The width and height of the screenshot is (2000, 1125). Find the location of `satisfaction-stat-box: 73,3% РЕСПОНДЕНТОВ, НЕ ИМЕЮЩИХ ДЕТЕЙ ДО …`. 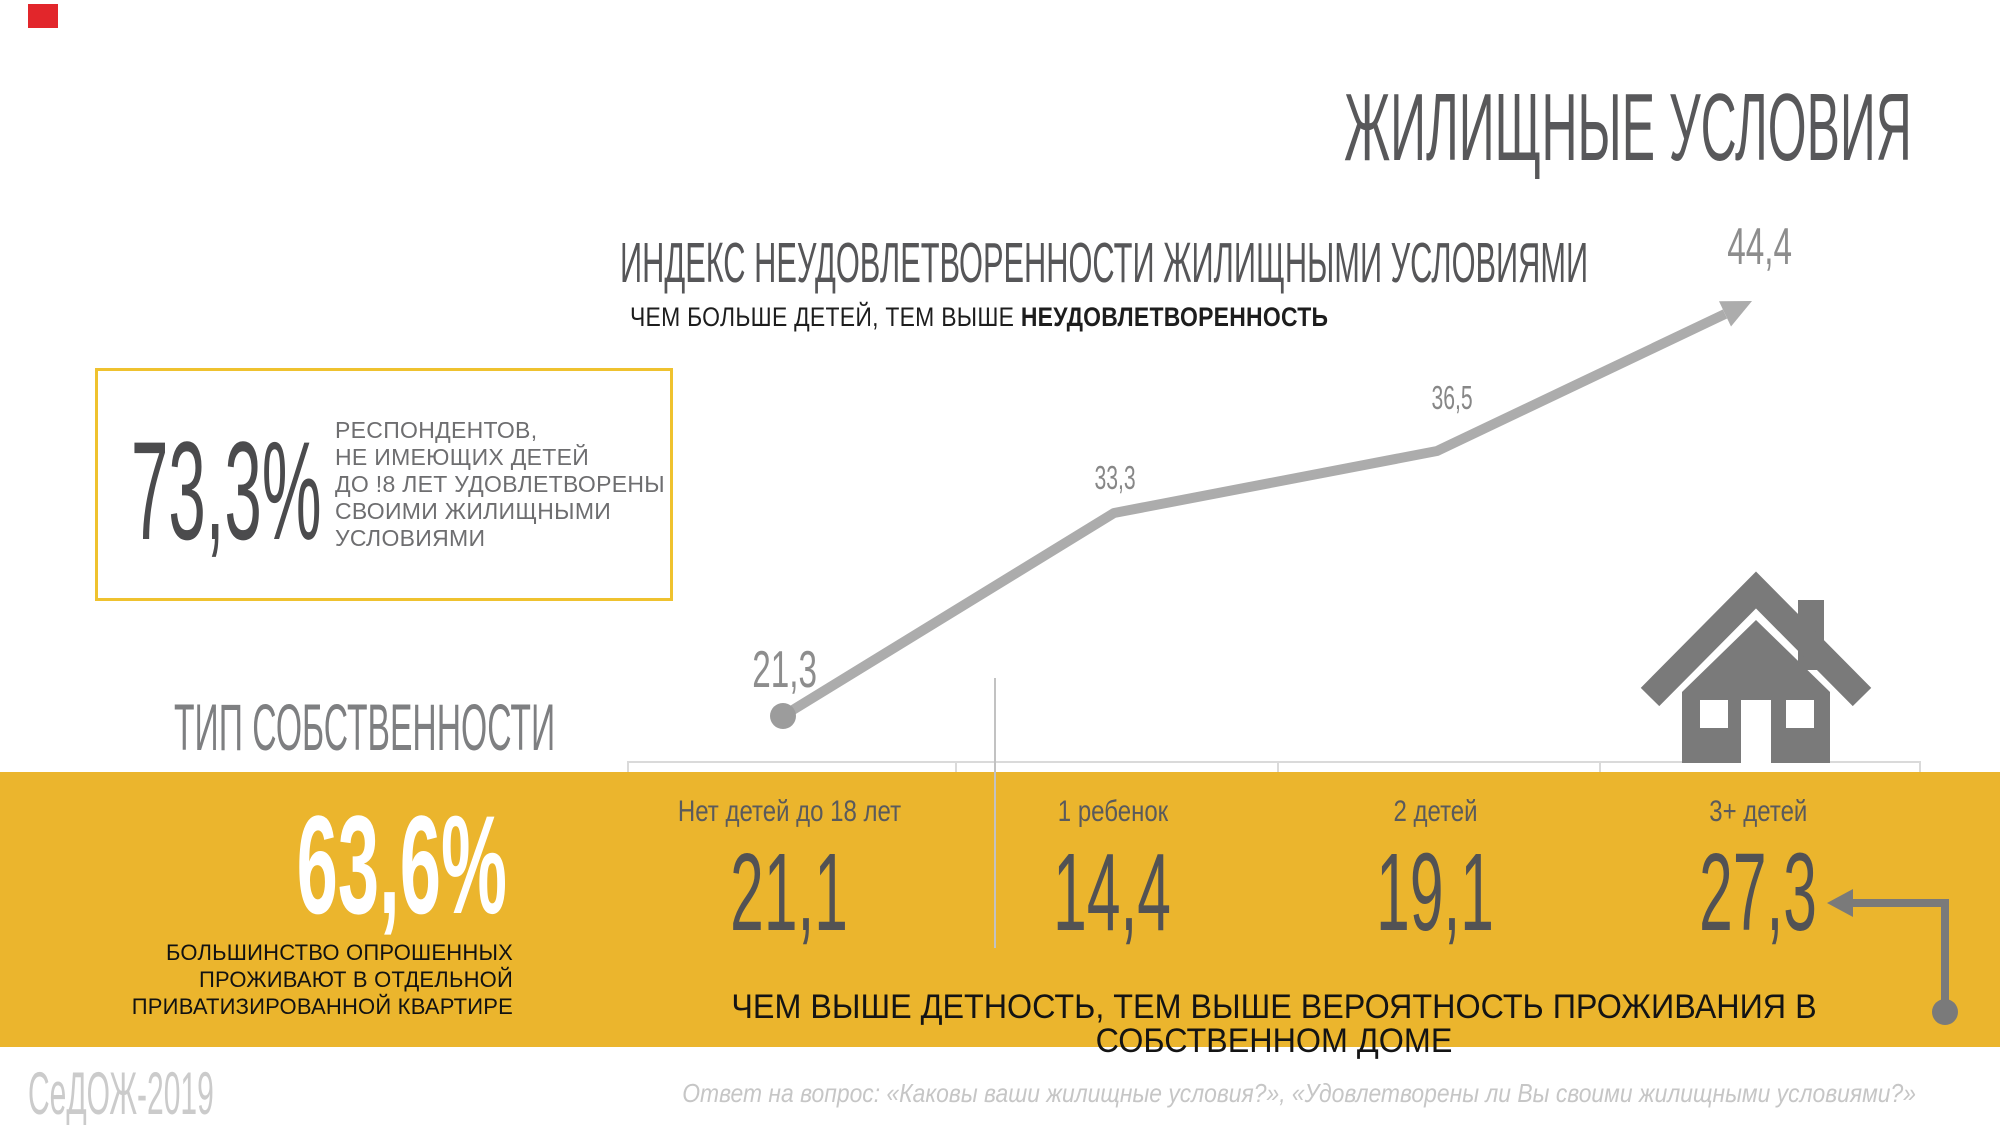

satisfaction-stat-box: 73,3% РЕСПОНДЕНТОВ, НЕ ИМЕЮЩИХ ДЕТЕЙ ДО … is located at coordinates (384, 484).